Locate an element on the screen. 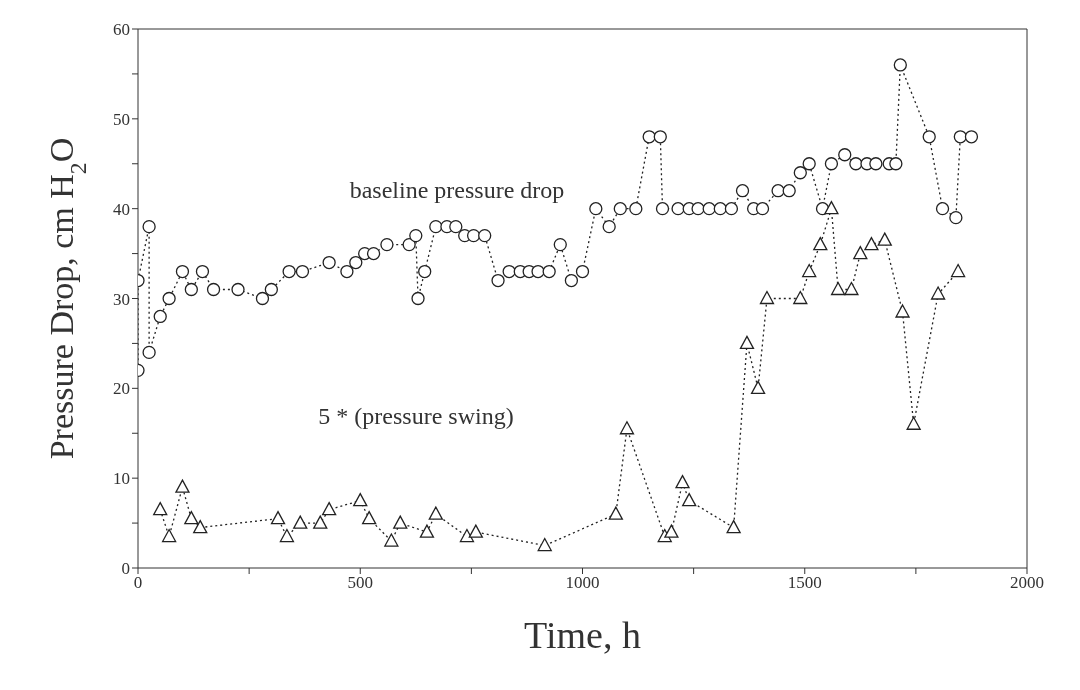 The image size is (1080, 690). y-tick-label: 40 is located at coordinates (121, 209).